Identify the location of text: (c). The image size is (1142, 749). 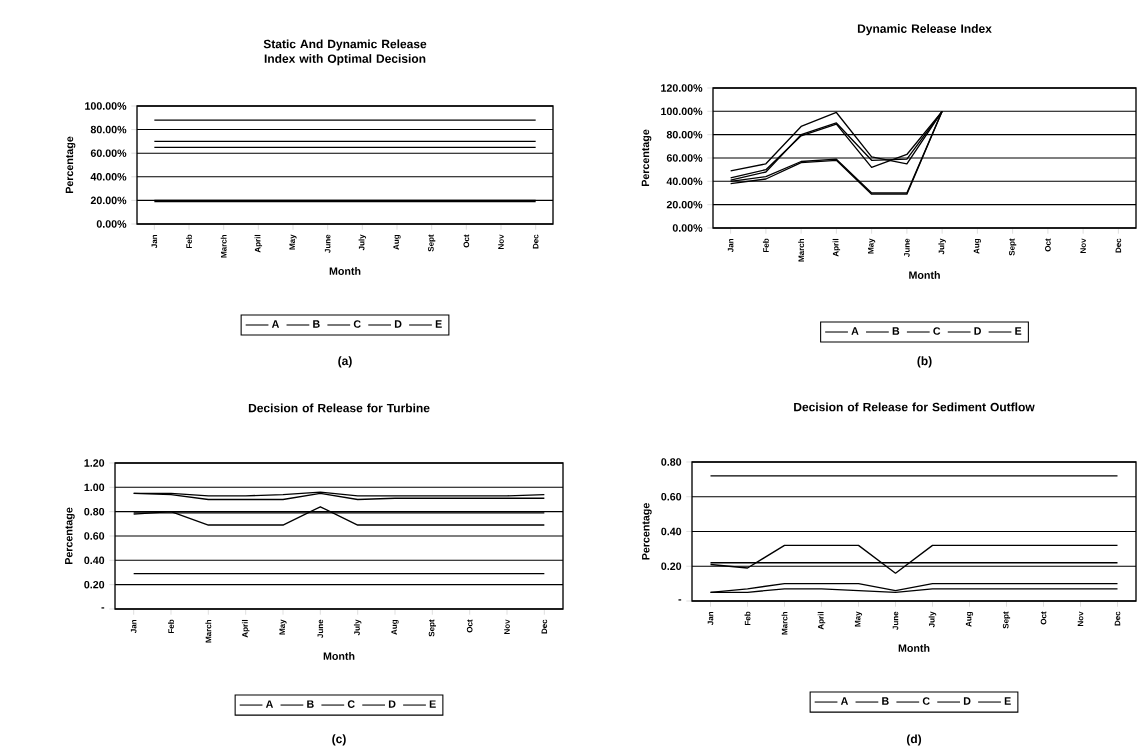
(339, 740).